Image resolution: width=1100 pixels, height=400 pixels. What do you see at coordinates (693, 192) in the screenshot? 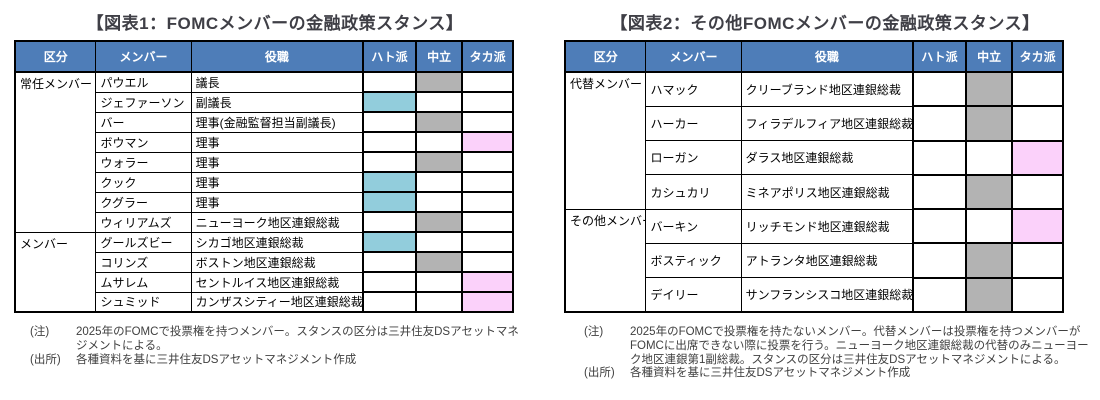
I see `member-name-cell: カシュカリ` at bounding box center [693, 192].